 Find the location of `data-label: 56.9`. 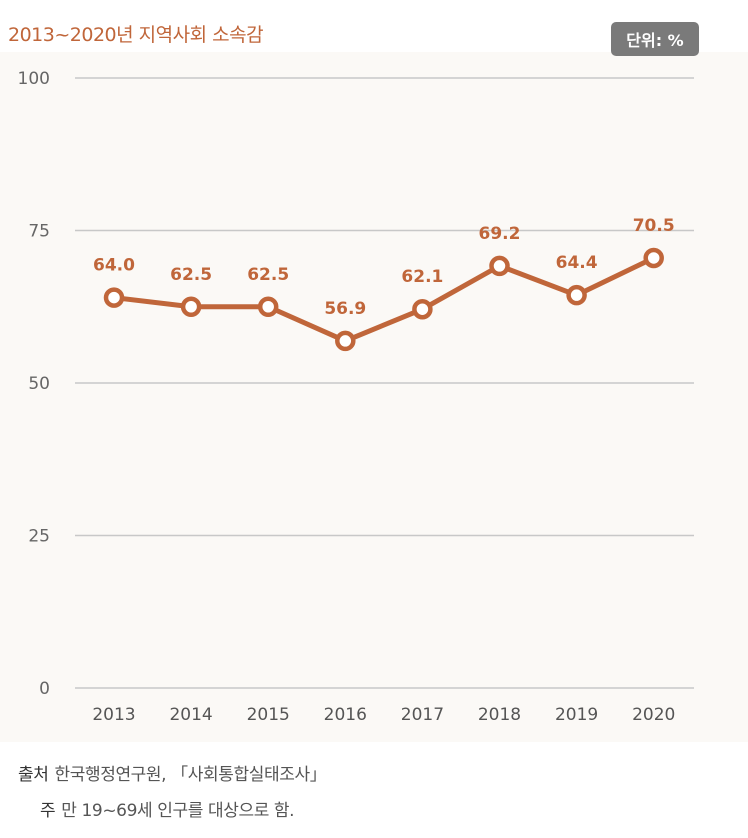

data-label: 56.9 is located at coordinates (345, 309).